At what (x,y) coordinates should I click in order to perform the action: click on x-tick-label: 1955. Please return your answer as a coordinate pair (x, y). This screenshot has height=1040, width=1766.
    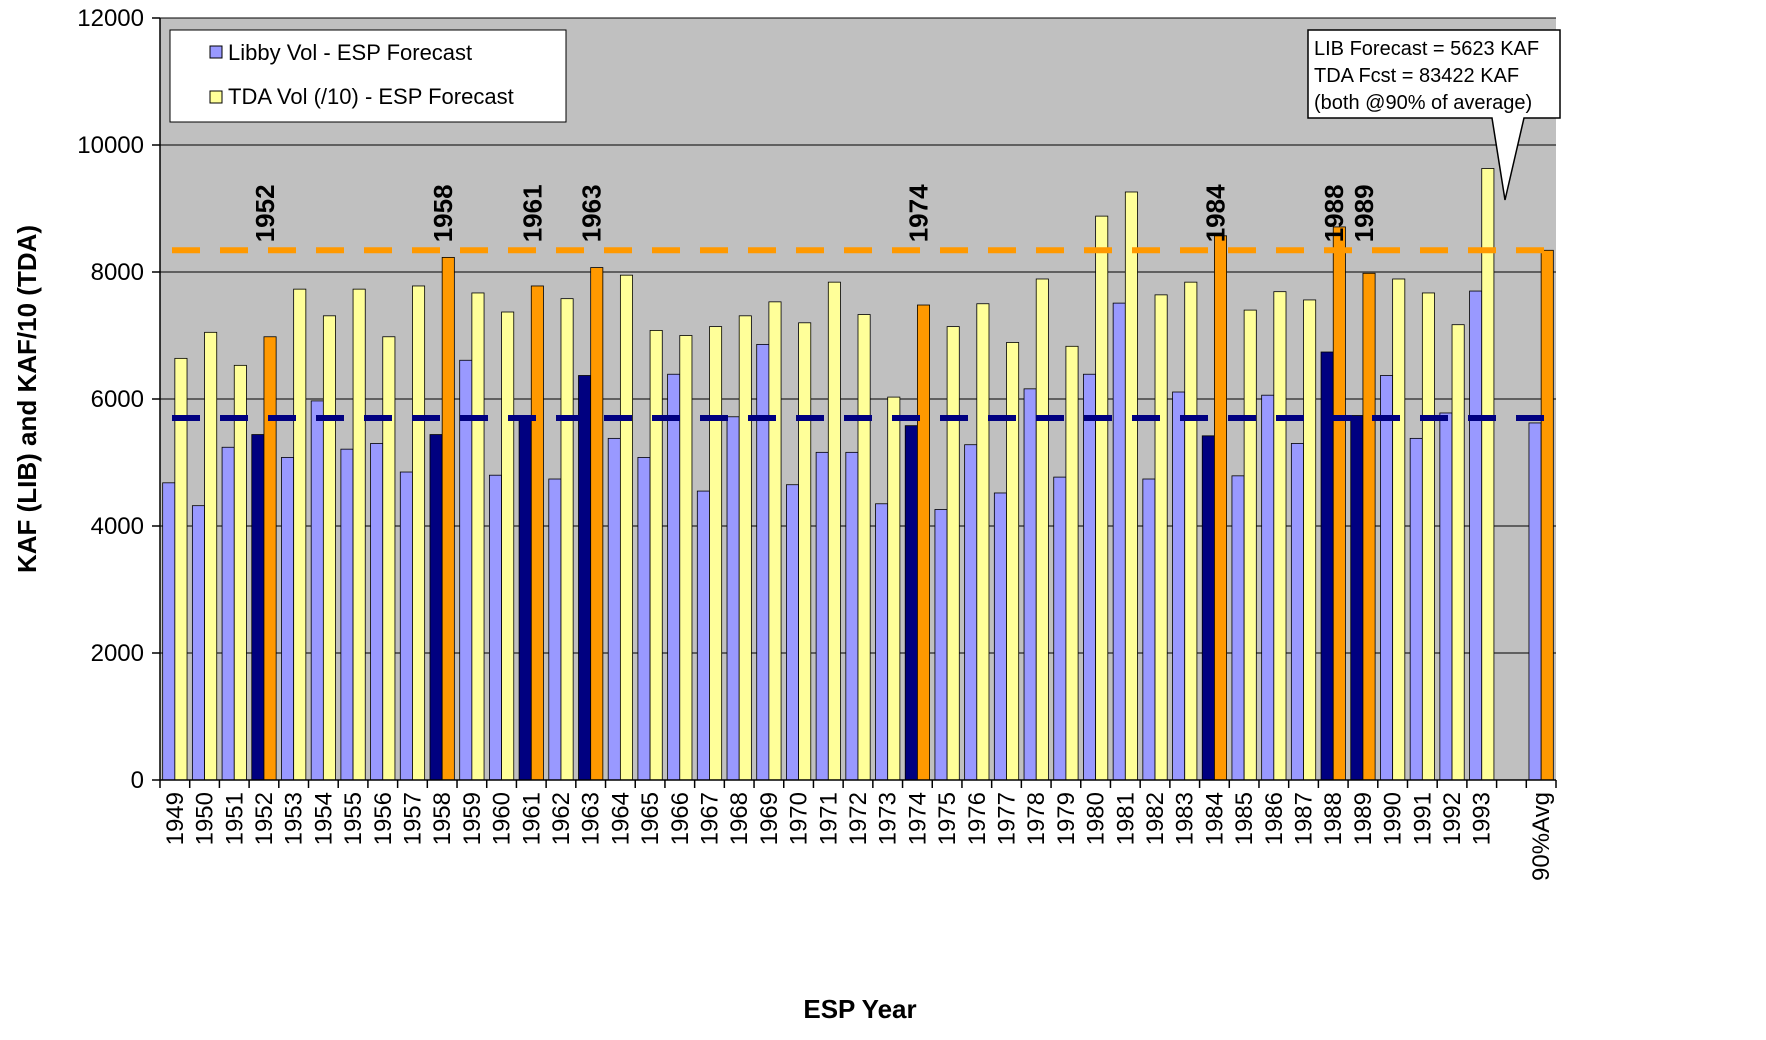
    Looking at the image, I should click on (353, 818).